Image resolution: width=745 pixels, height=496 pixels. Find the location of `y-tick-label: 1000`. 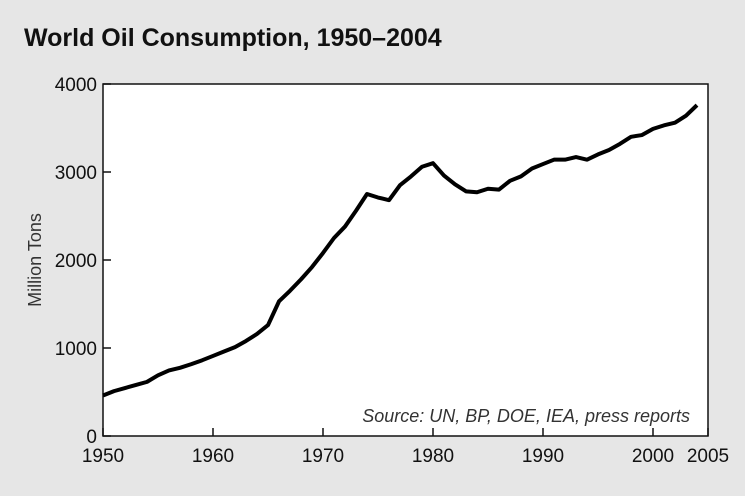

y-tick-label: 1000 is located at coordinates (76, 349).